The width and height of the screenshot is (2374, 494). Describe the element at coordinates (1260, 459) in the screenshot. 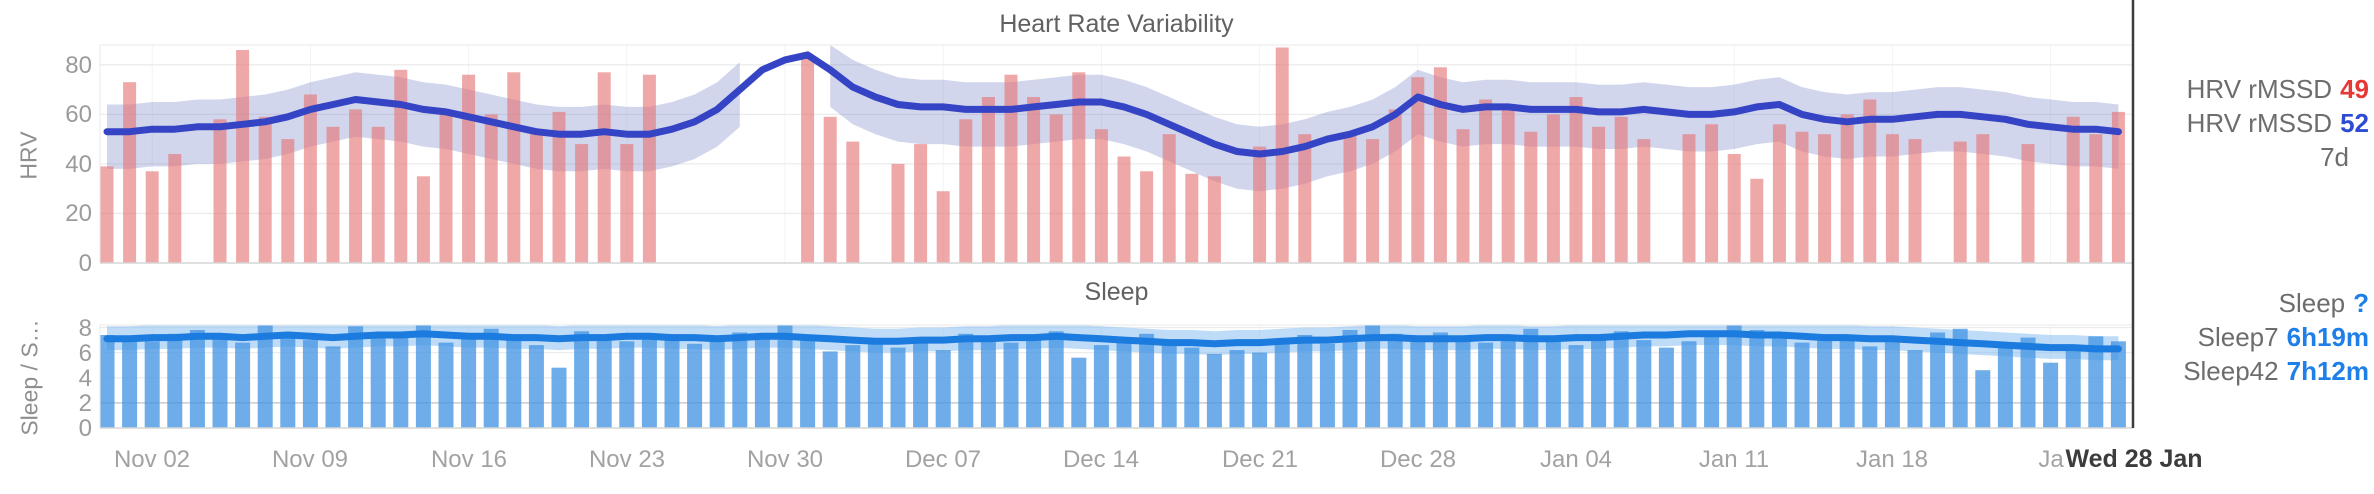

I see `x-tick-label: Dec 21` at that location.